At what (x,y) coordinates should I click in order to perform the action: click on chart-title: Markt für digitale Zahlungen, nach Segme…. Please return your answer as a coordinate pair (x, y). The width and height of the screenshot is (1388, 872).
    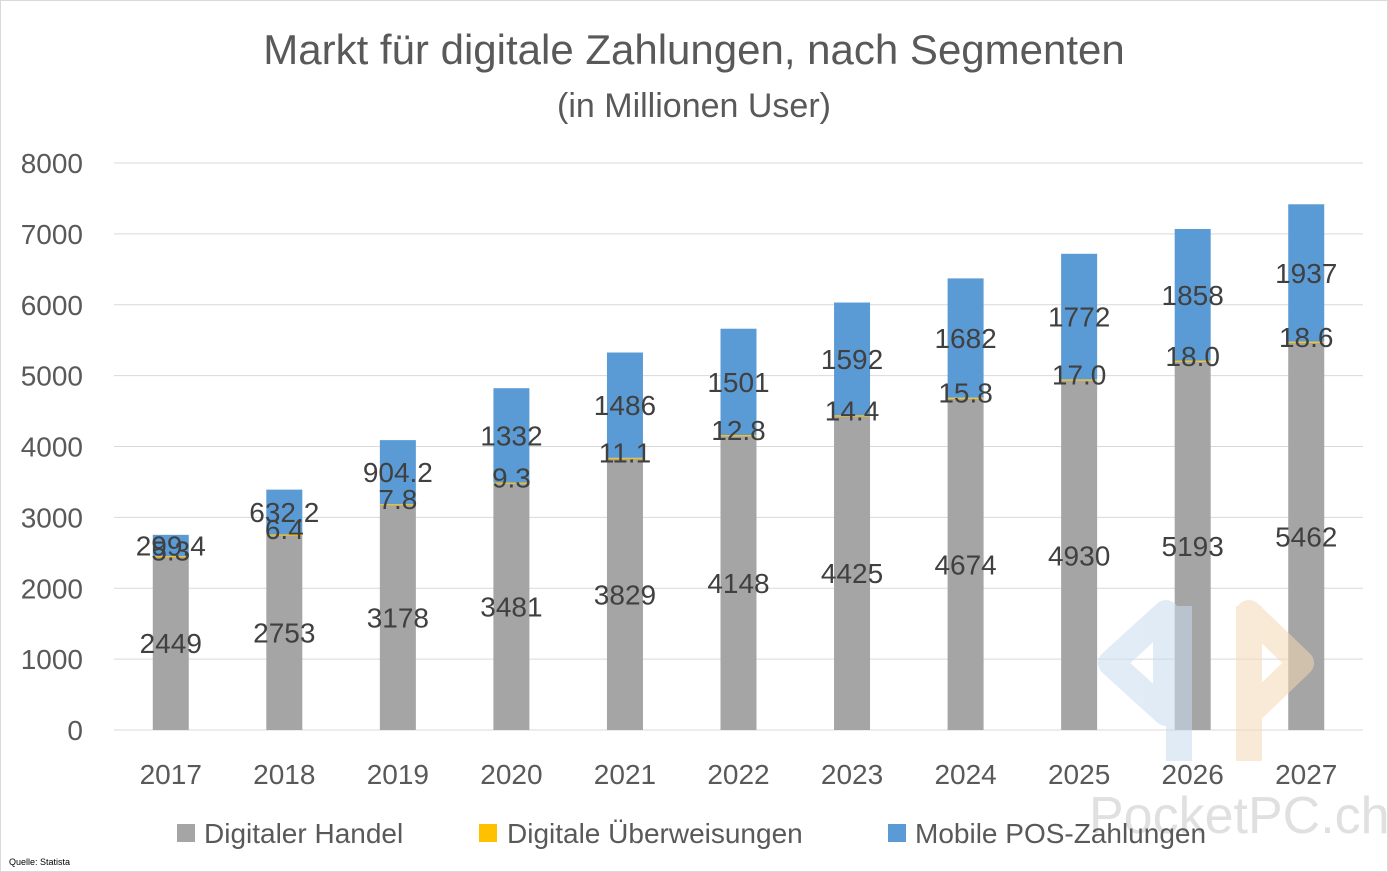
    Looking at the image, I should click on (694, 49).